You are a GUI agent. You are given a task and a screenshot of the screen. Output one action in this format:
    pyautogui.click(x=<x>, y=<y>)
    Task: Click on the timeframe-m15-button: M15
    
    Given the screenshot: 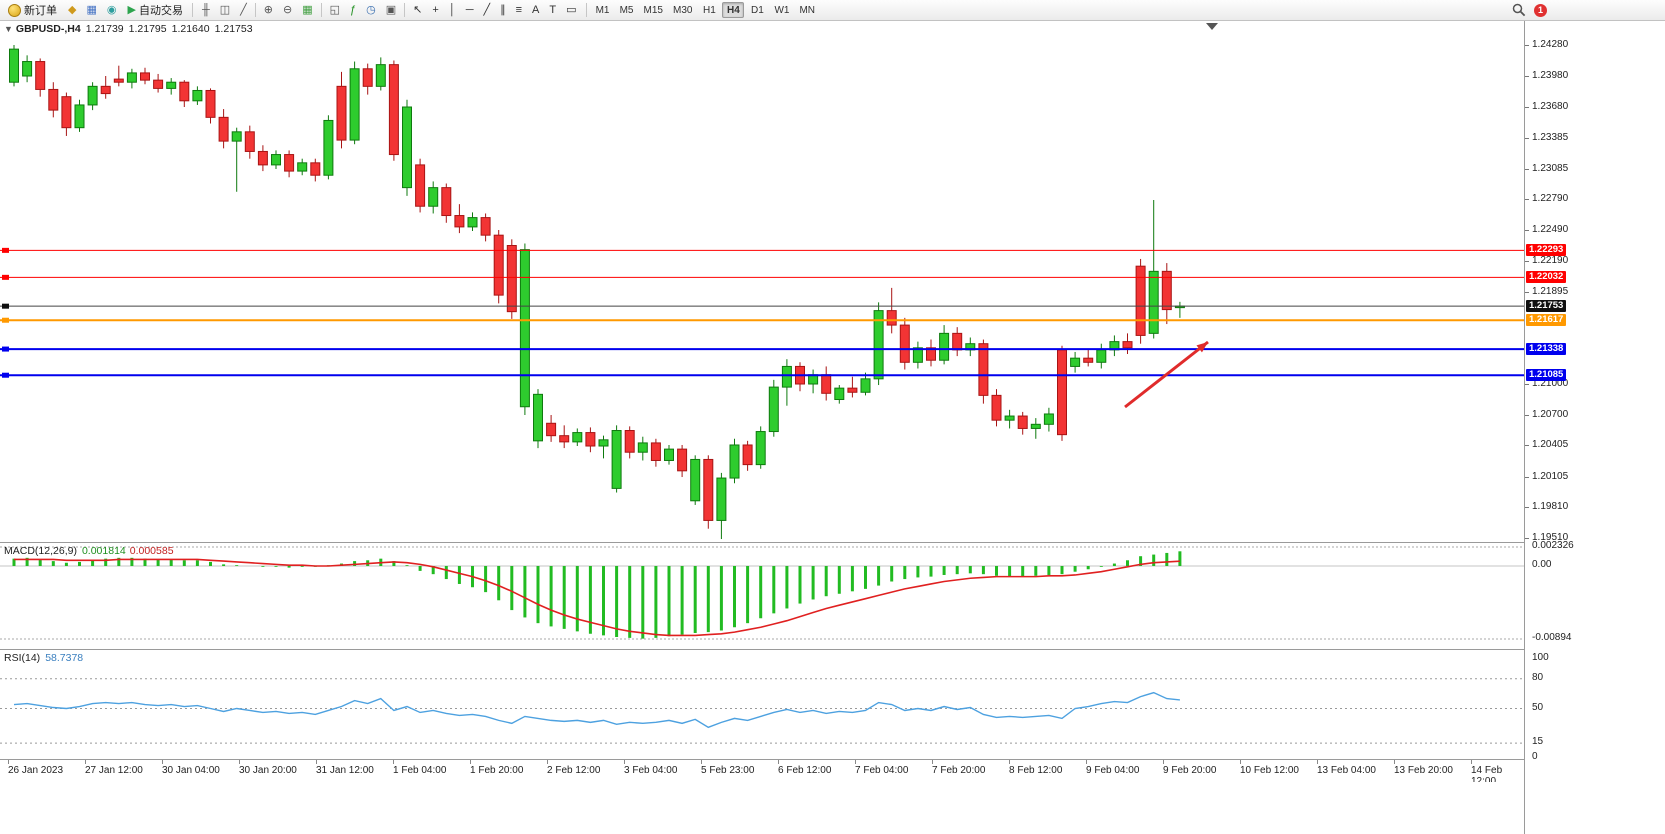 What is the action you would take?
    pyautogui.click(x=653, y=10)
    